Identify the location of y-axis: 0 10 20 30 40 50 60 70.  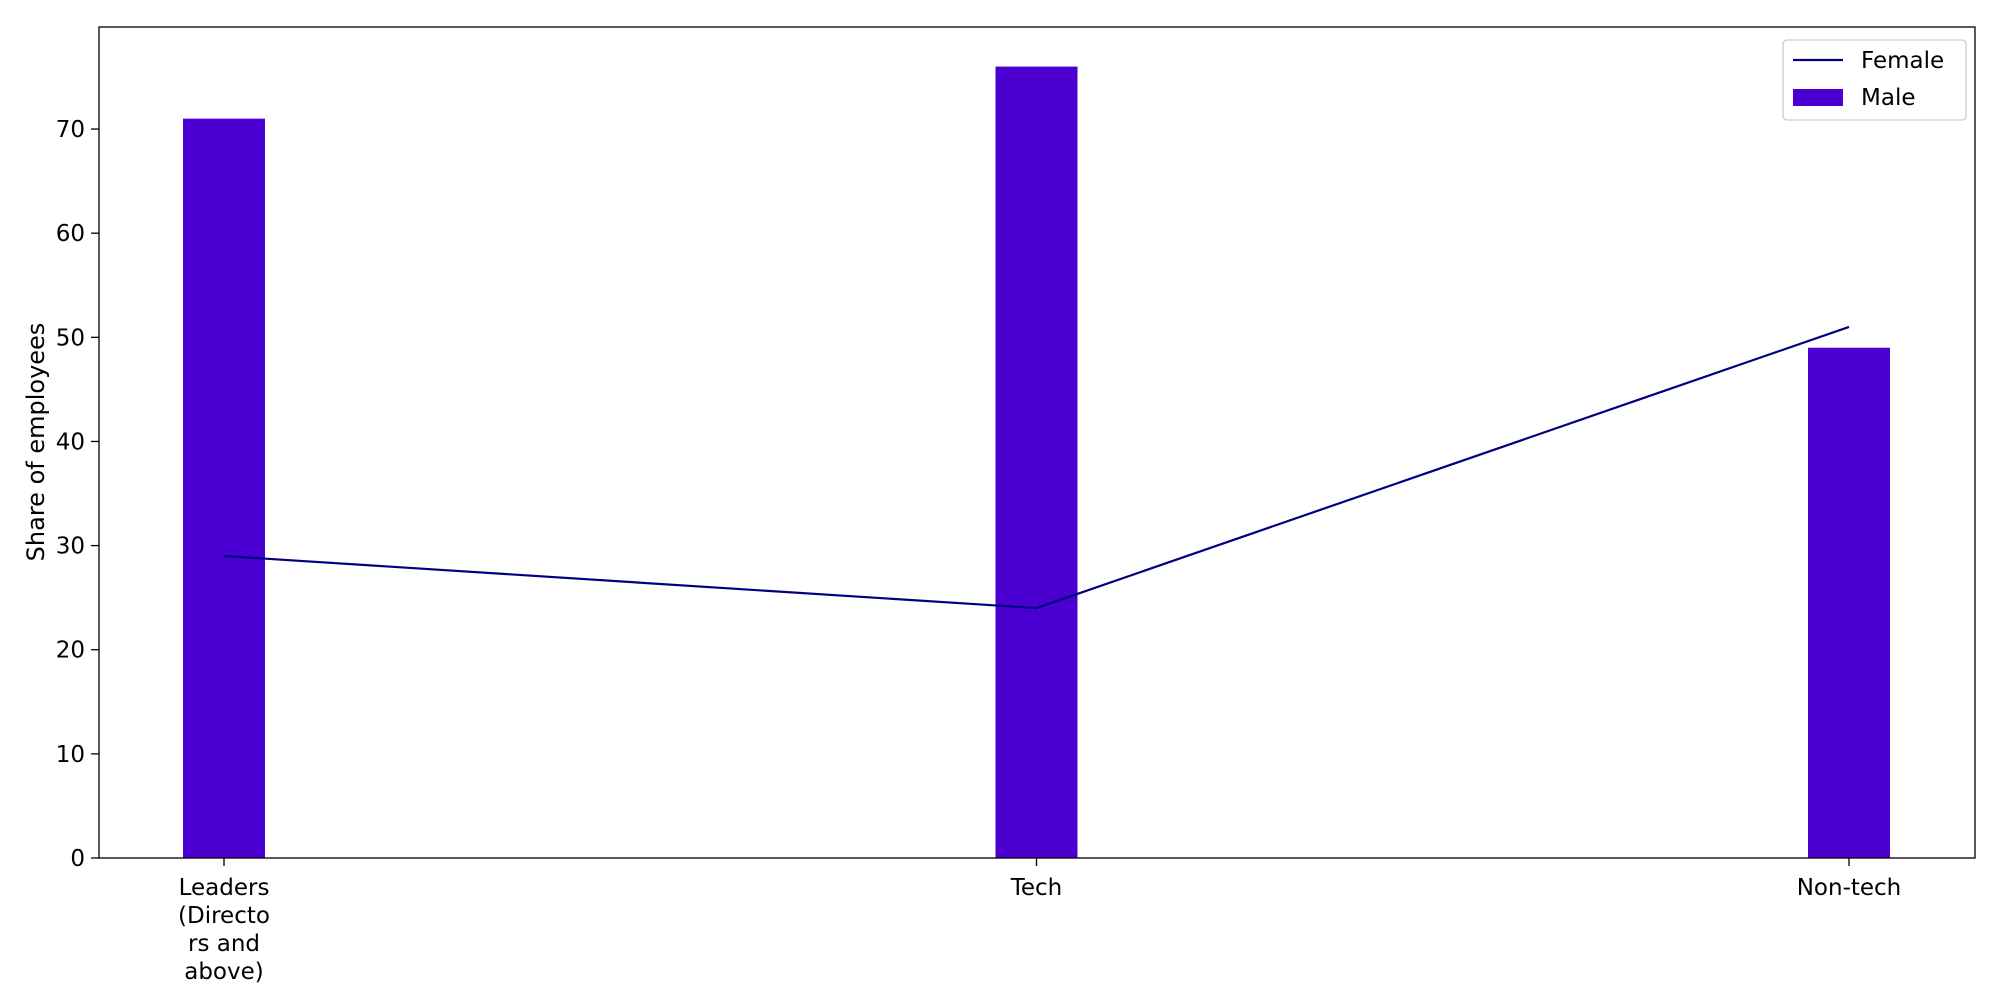
(77, 494).